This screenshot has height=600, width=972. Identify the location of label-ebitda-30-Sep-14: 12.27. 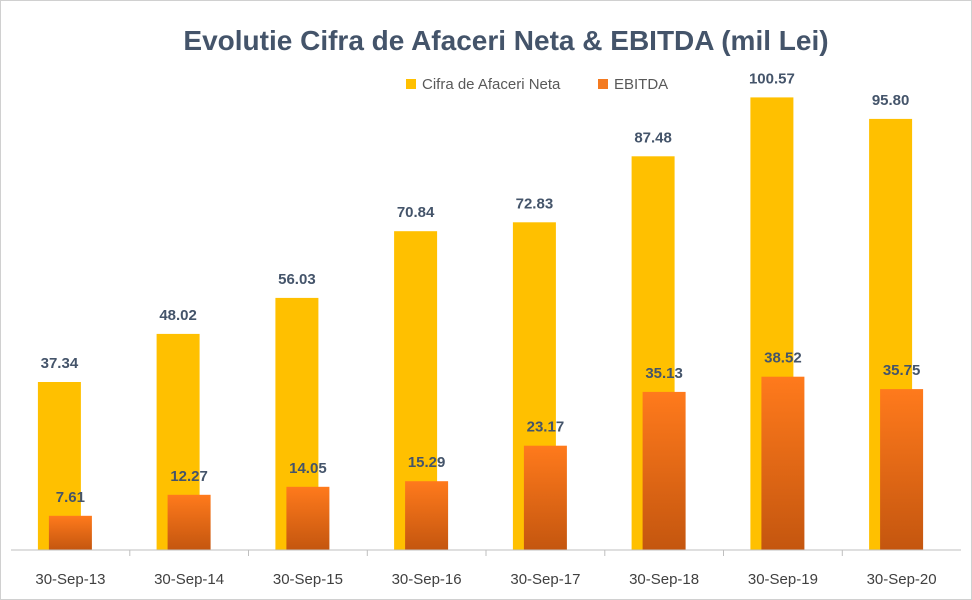
(189, 476).